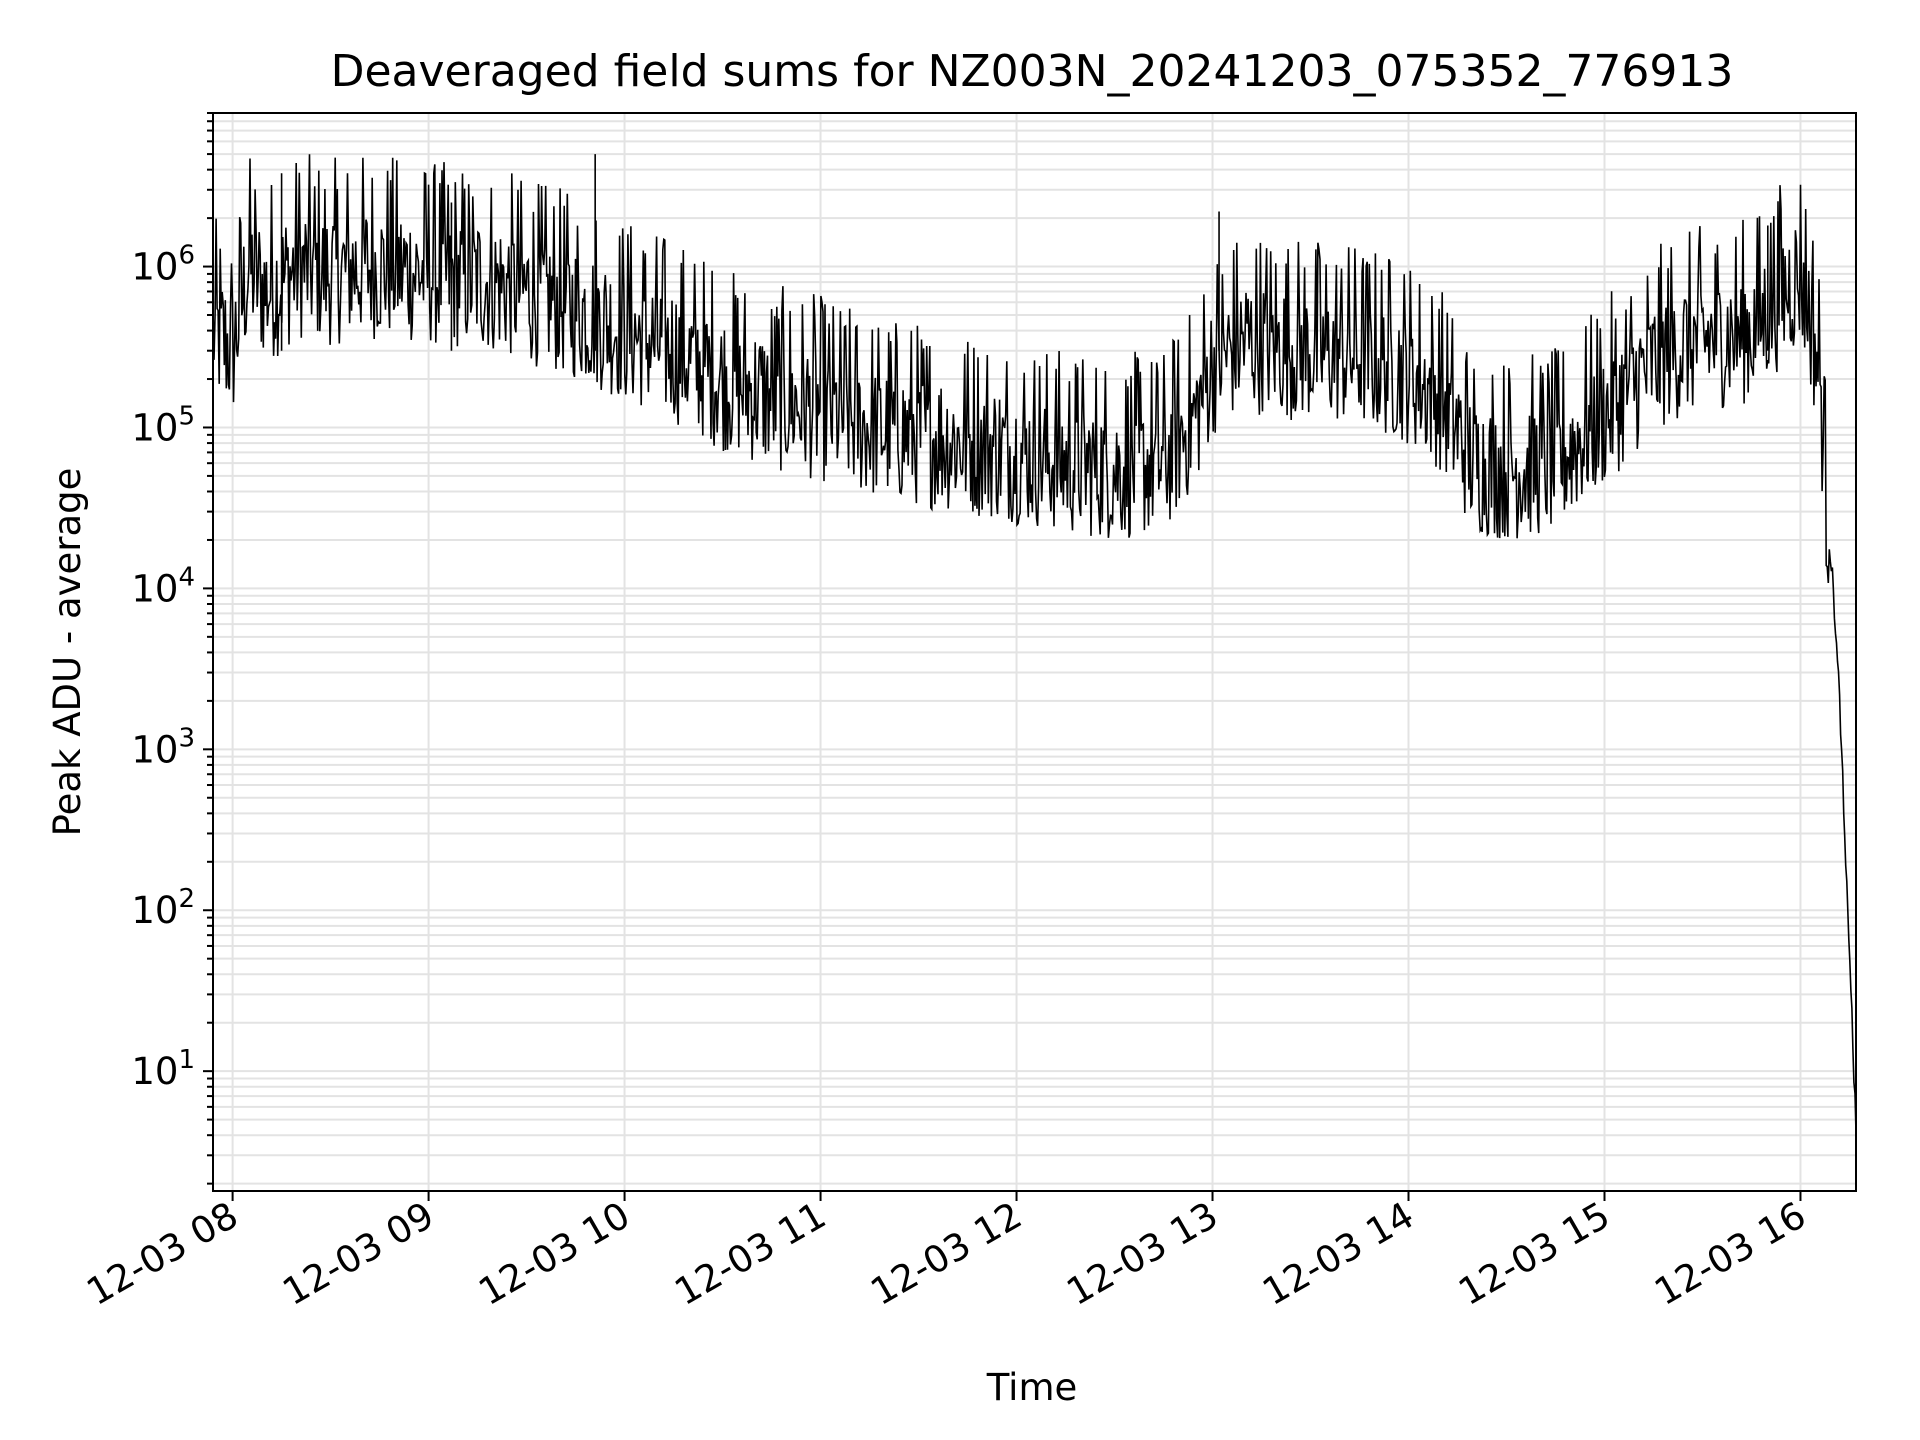 Image resolution: width=1920 pixels, height=1440 pixels. What do you see at coordinates (163, 908) in the screenshot?
I see `y-tick-label: 102` at bounding box center [163, 908].